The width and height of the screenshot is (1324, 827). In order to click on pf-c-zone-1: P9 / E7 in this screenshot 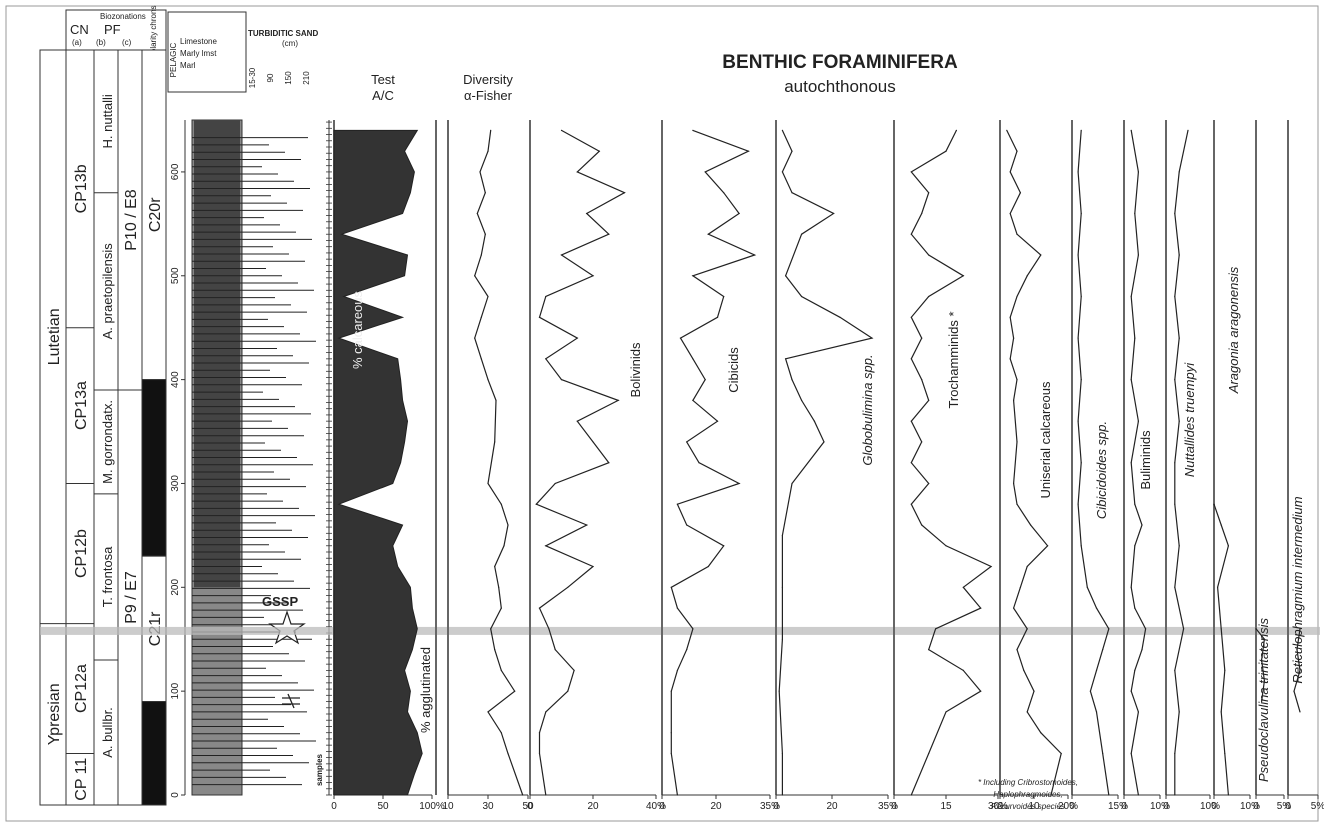, I will do `click(131, 597)`.